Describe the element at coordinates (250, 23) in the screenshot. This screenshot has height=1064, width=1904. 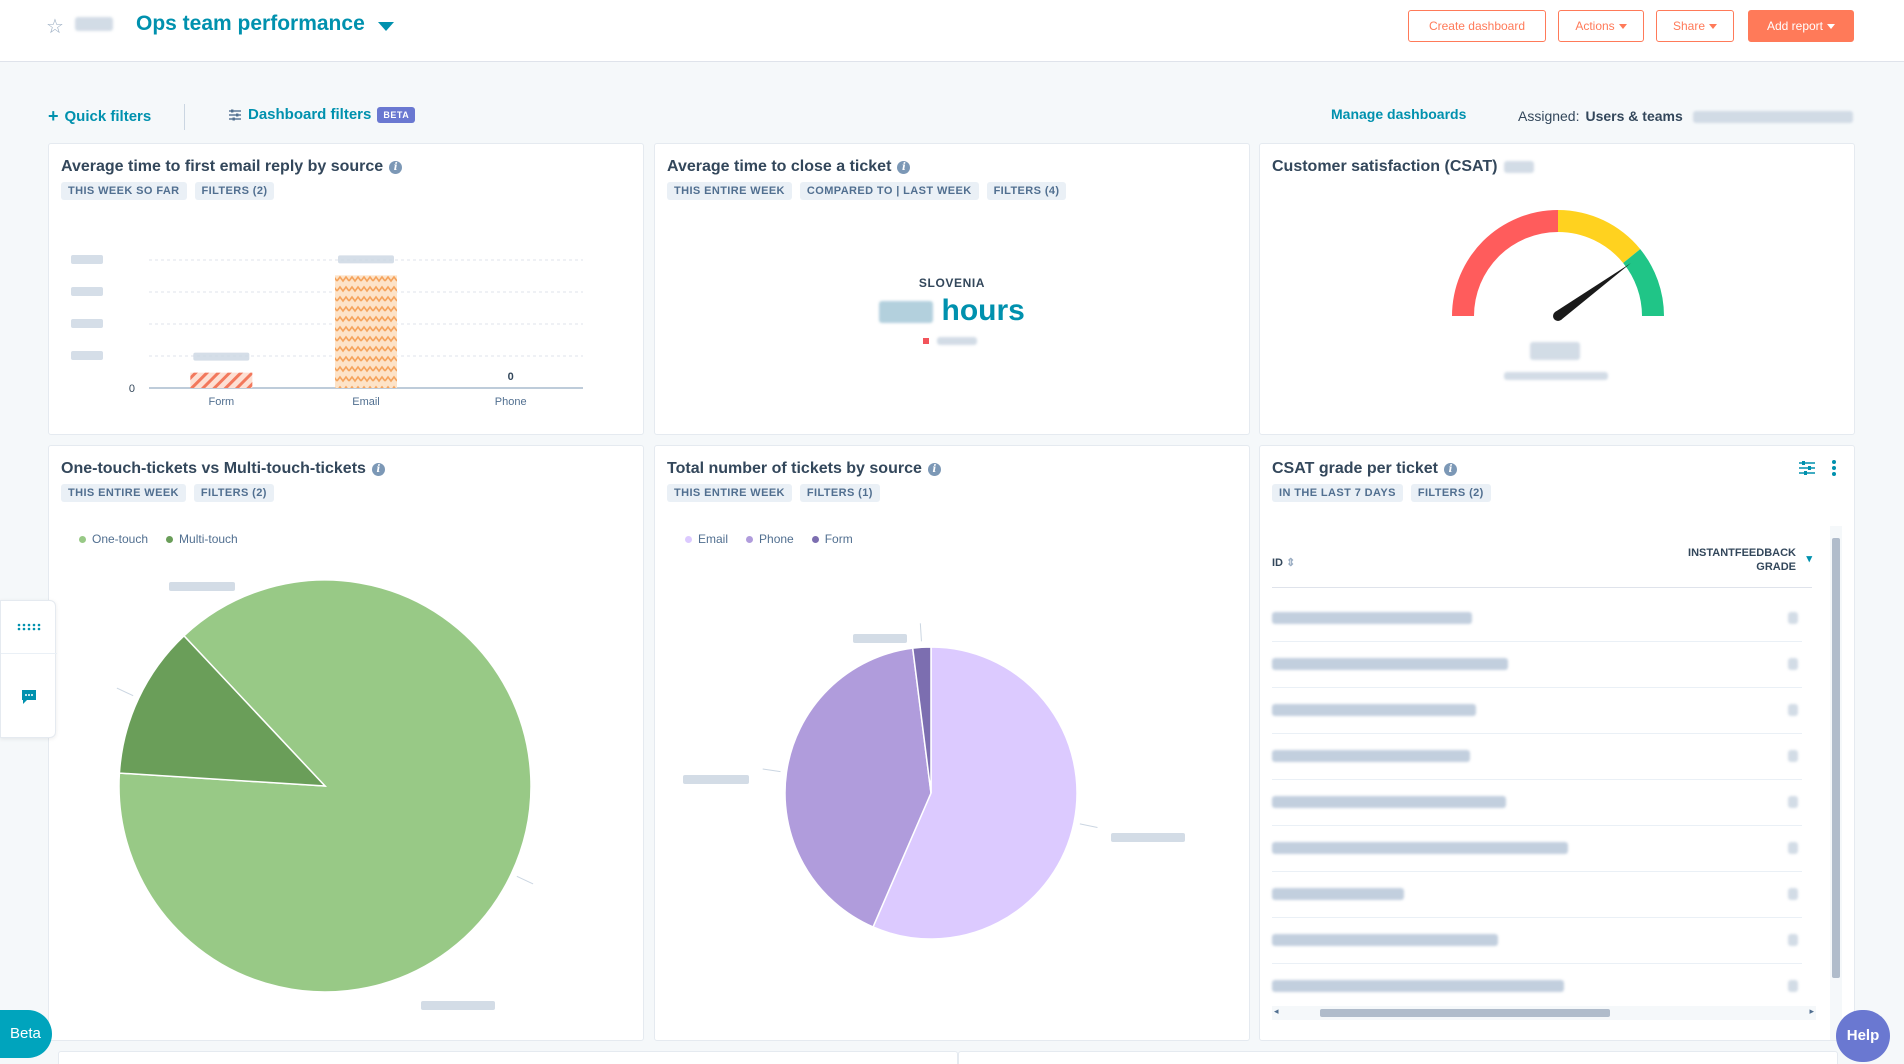
I see `dashboard-title: Ops team performance` at that location.